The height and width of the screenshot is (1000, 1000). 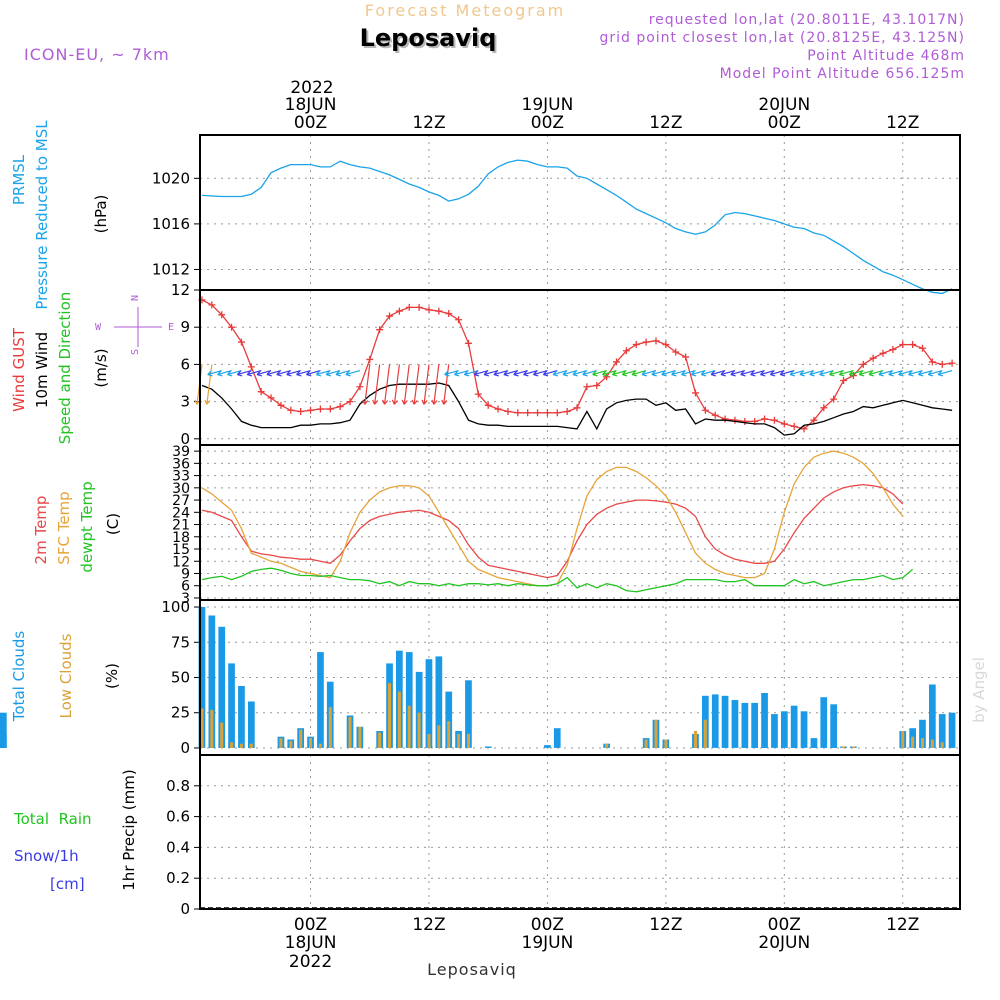 I want to click on location-title: Leposaviq, so click(x=428, y=38).